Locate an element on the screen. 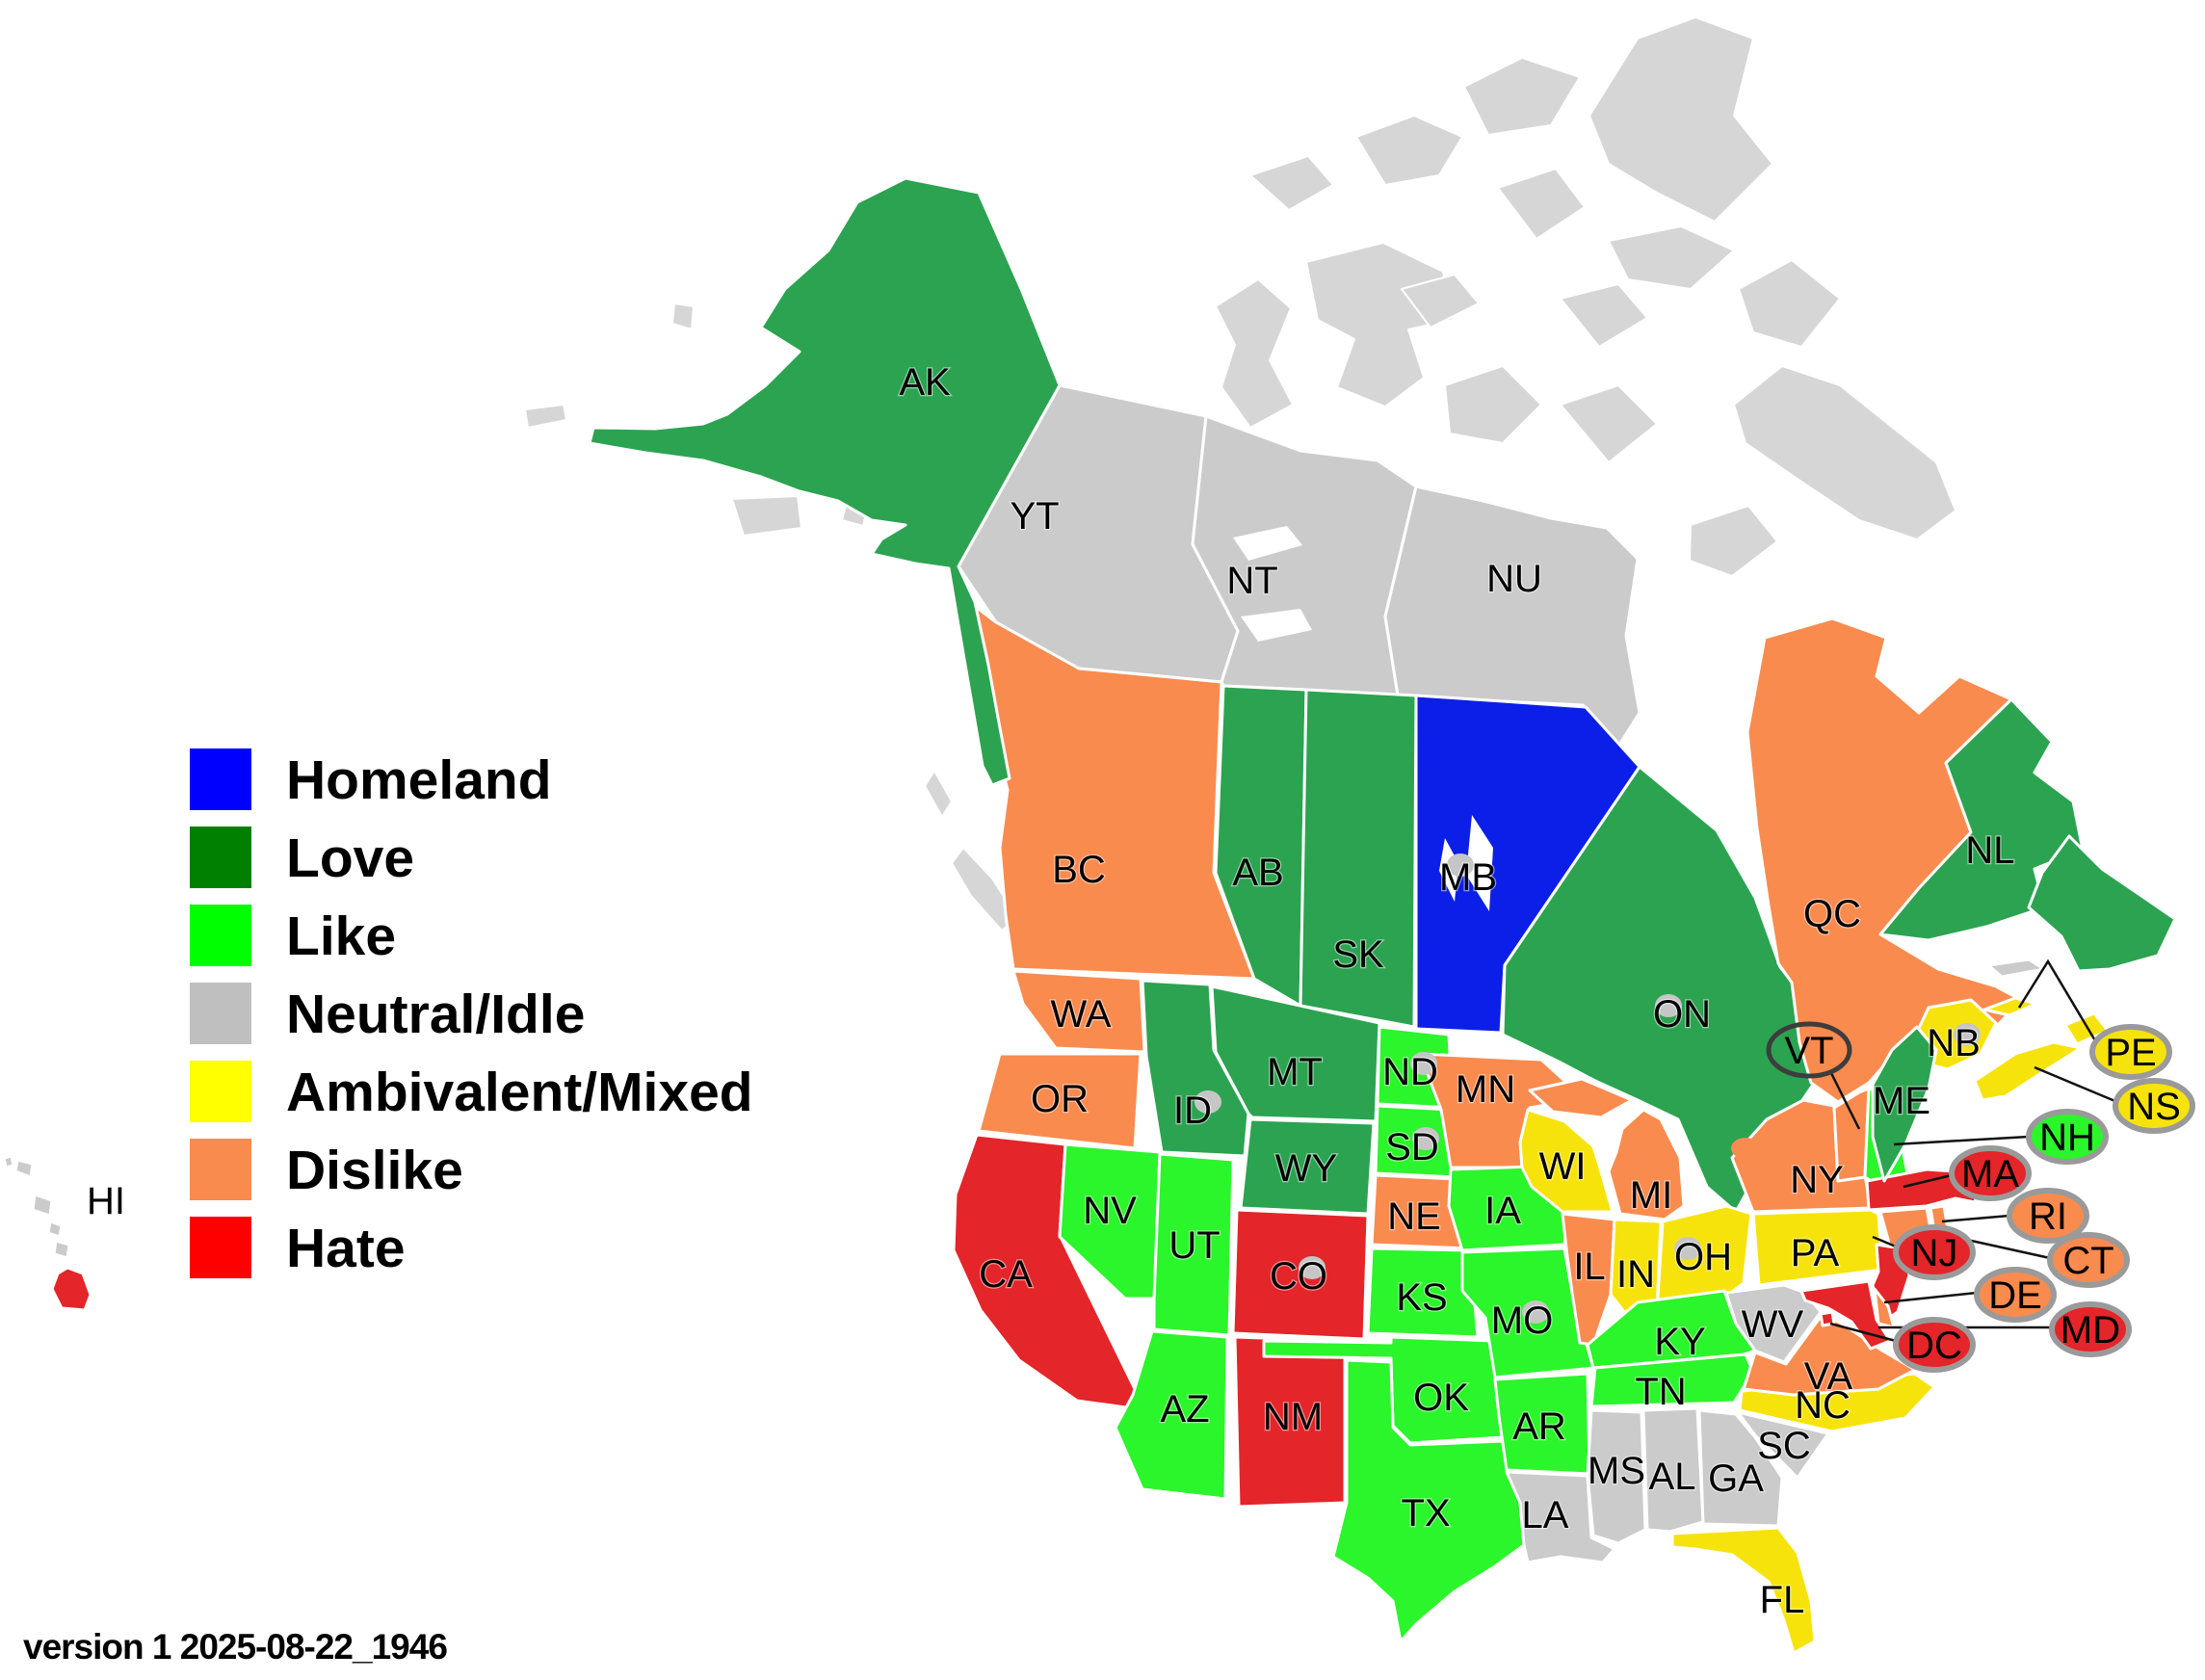 The image size is (2205, 1680). region-tx is located at coordinates (1428, 1501).